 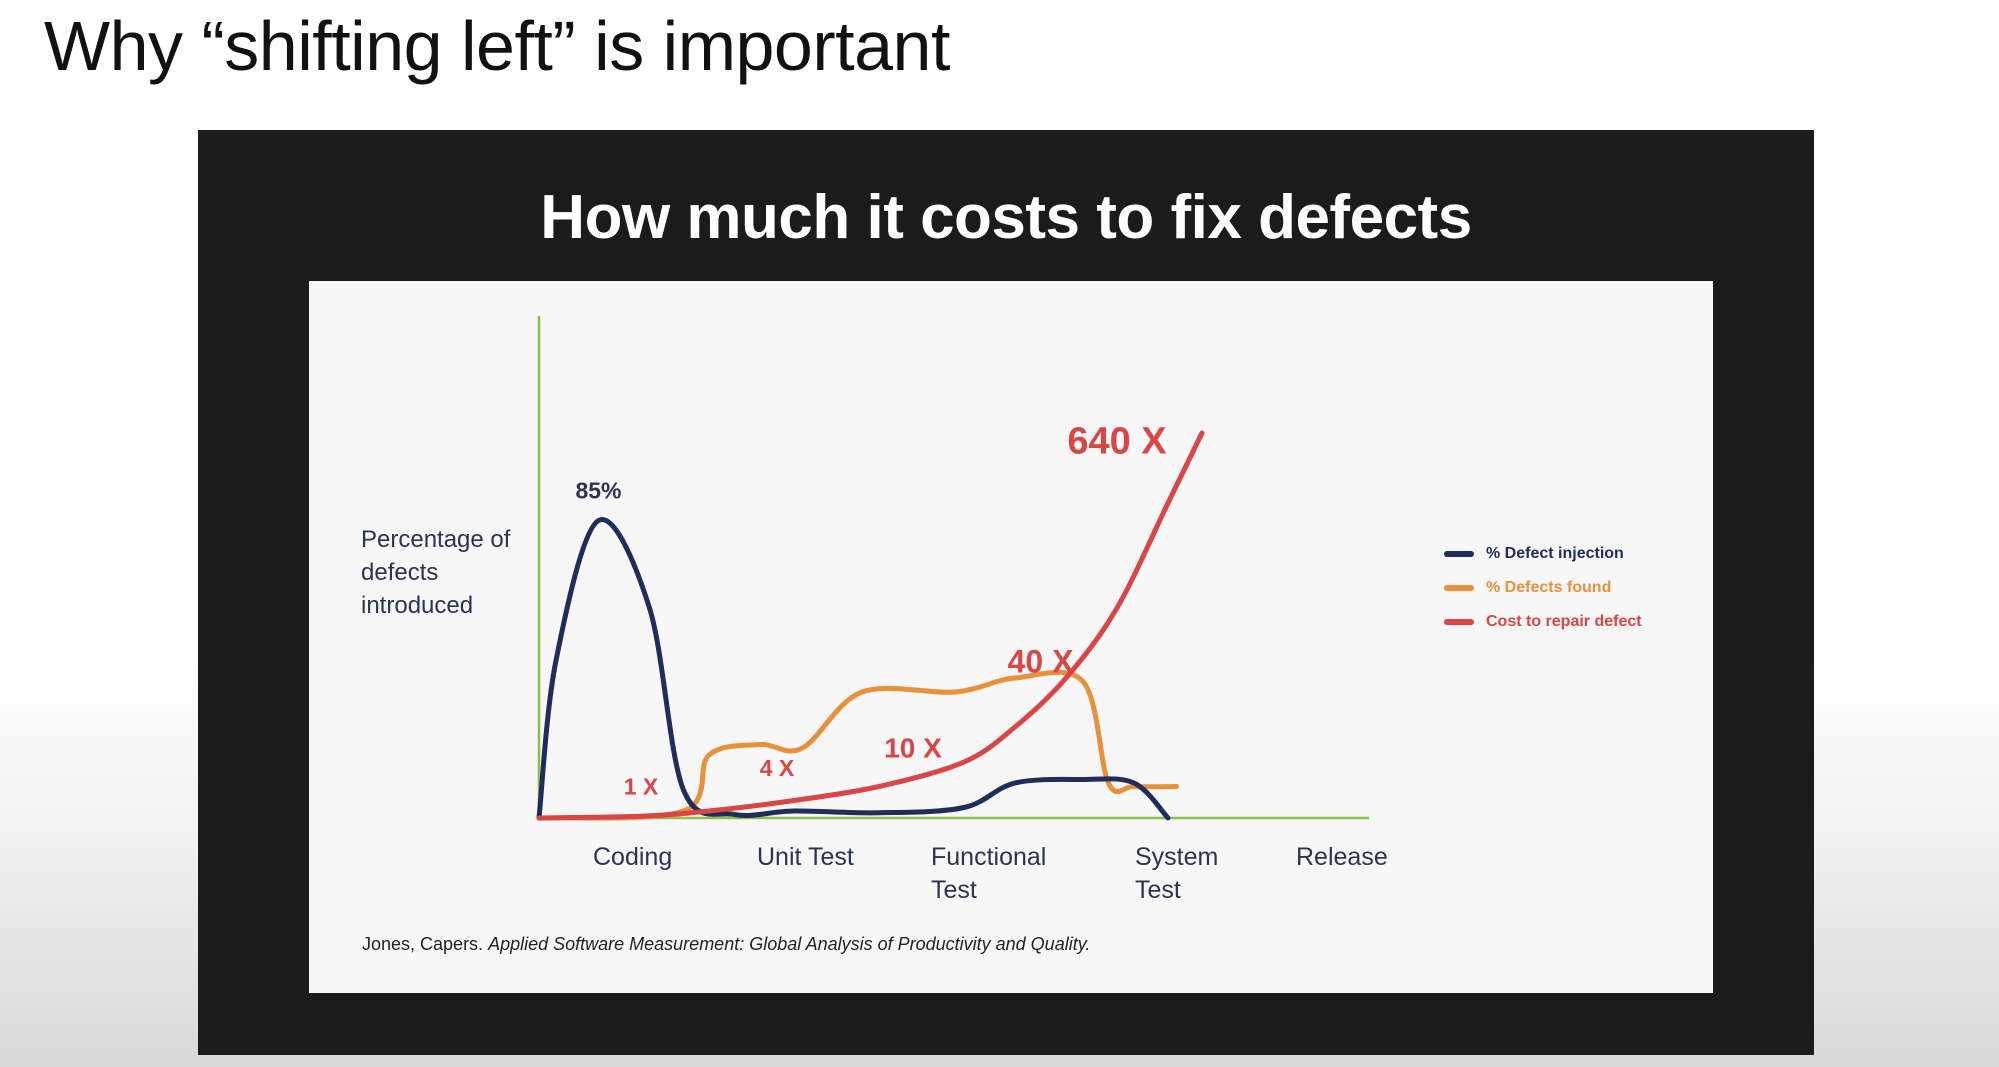 What do you see at coordinates (913, 748) in the screenshot?
I see `annotation-label: 10 X` at bounding box center [913, 748].